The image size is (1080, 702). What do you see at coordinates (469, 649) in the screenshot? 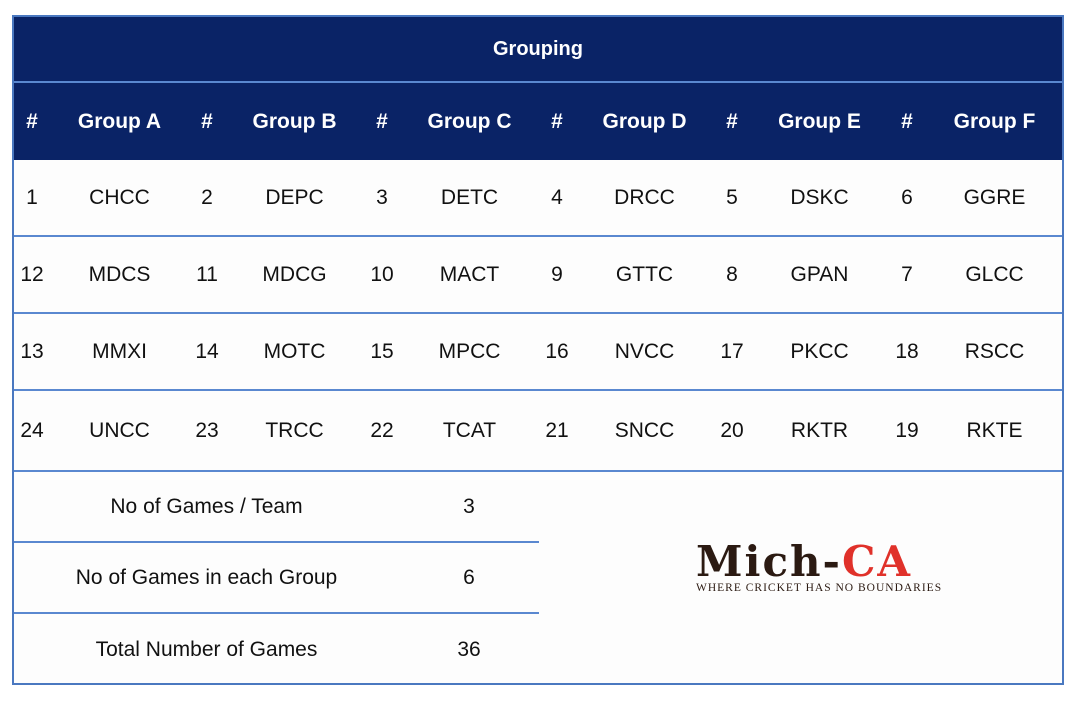
I see `stat-value: 36` at bounding box center [469, 649].